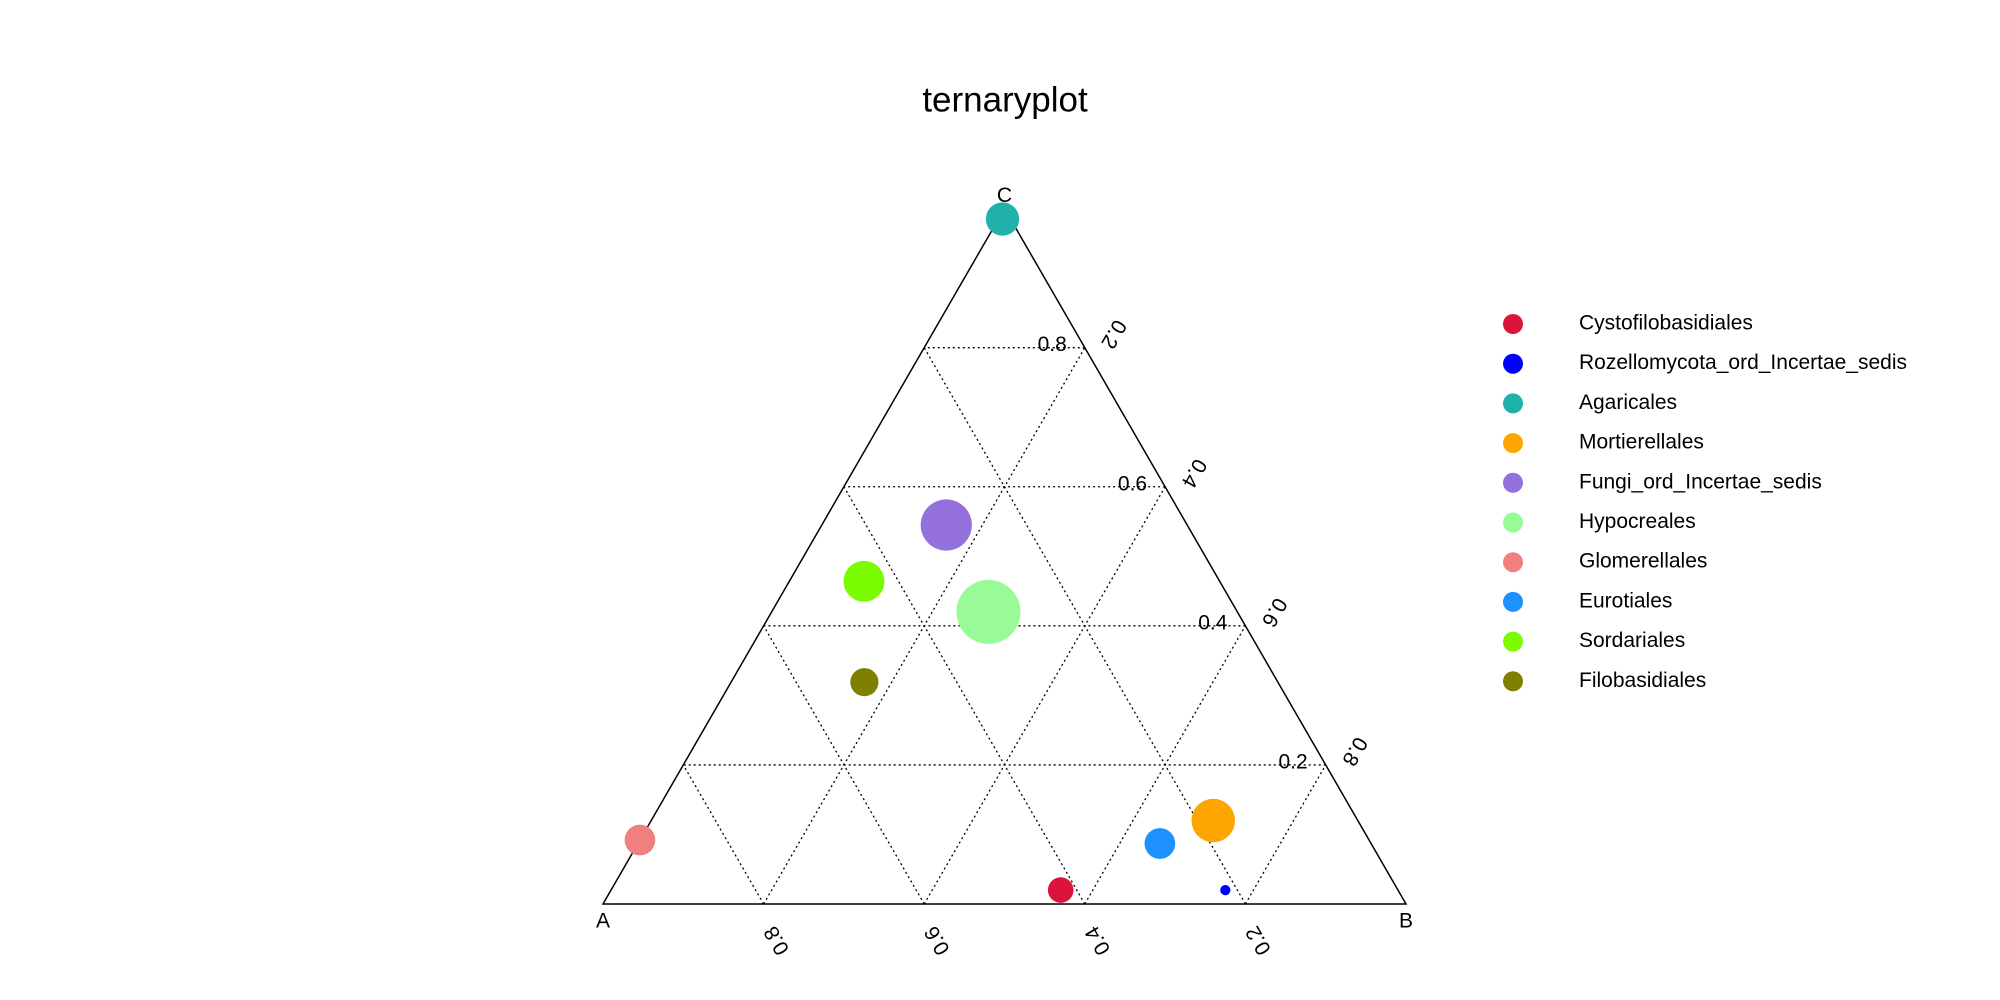  What do you see at coordinates (1194, 473) in the screenshot?
I see `b-tick-label: 0.4` at bounding box center [1194, 473].